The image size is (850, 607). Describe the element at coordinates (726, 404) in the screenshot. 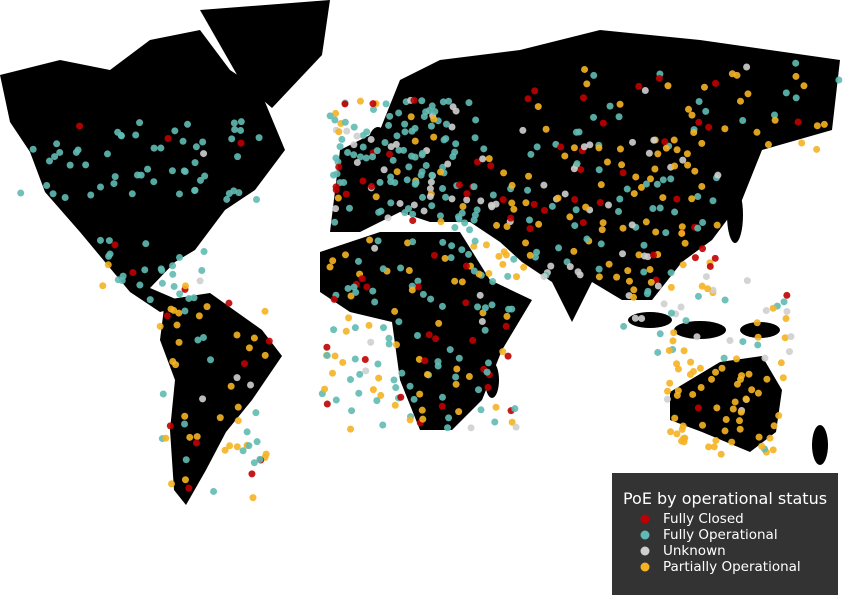

I see `australia` at that location.